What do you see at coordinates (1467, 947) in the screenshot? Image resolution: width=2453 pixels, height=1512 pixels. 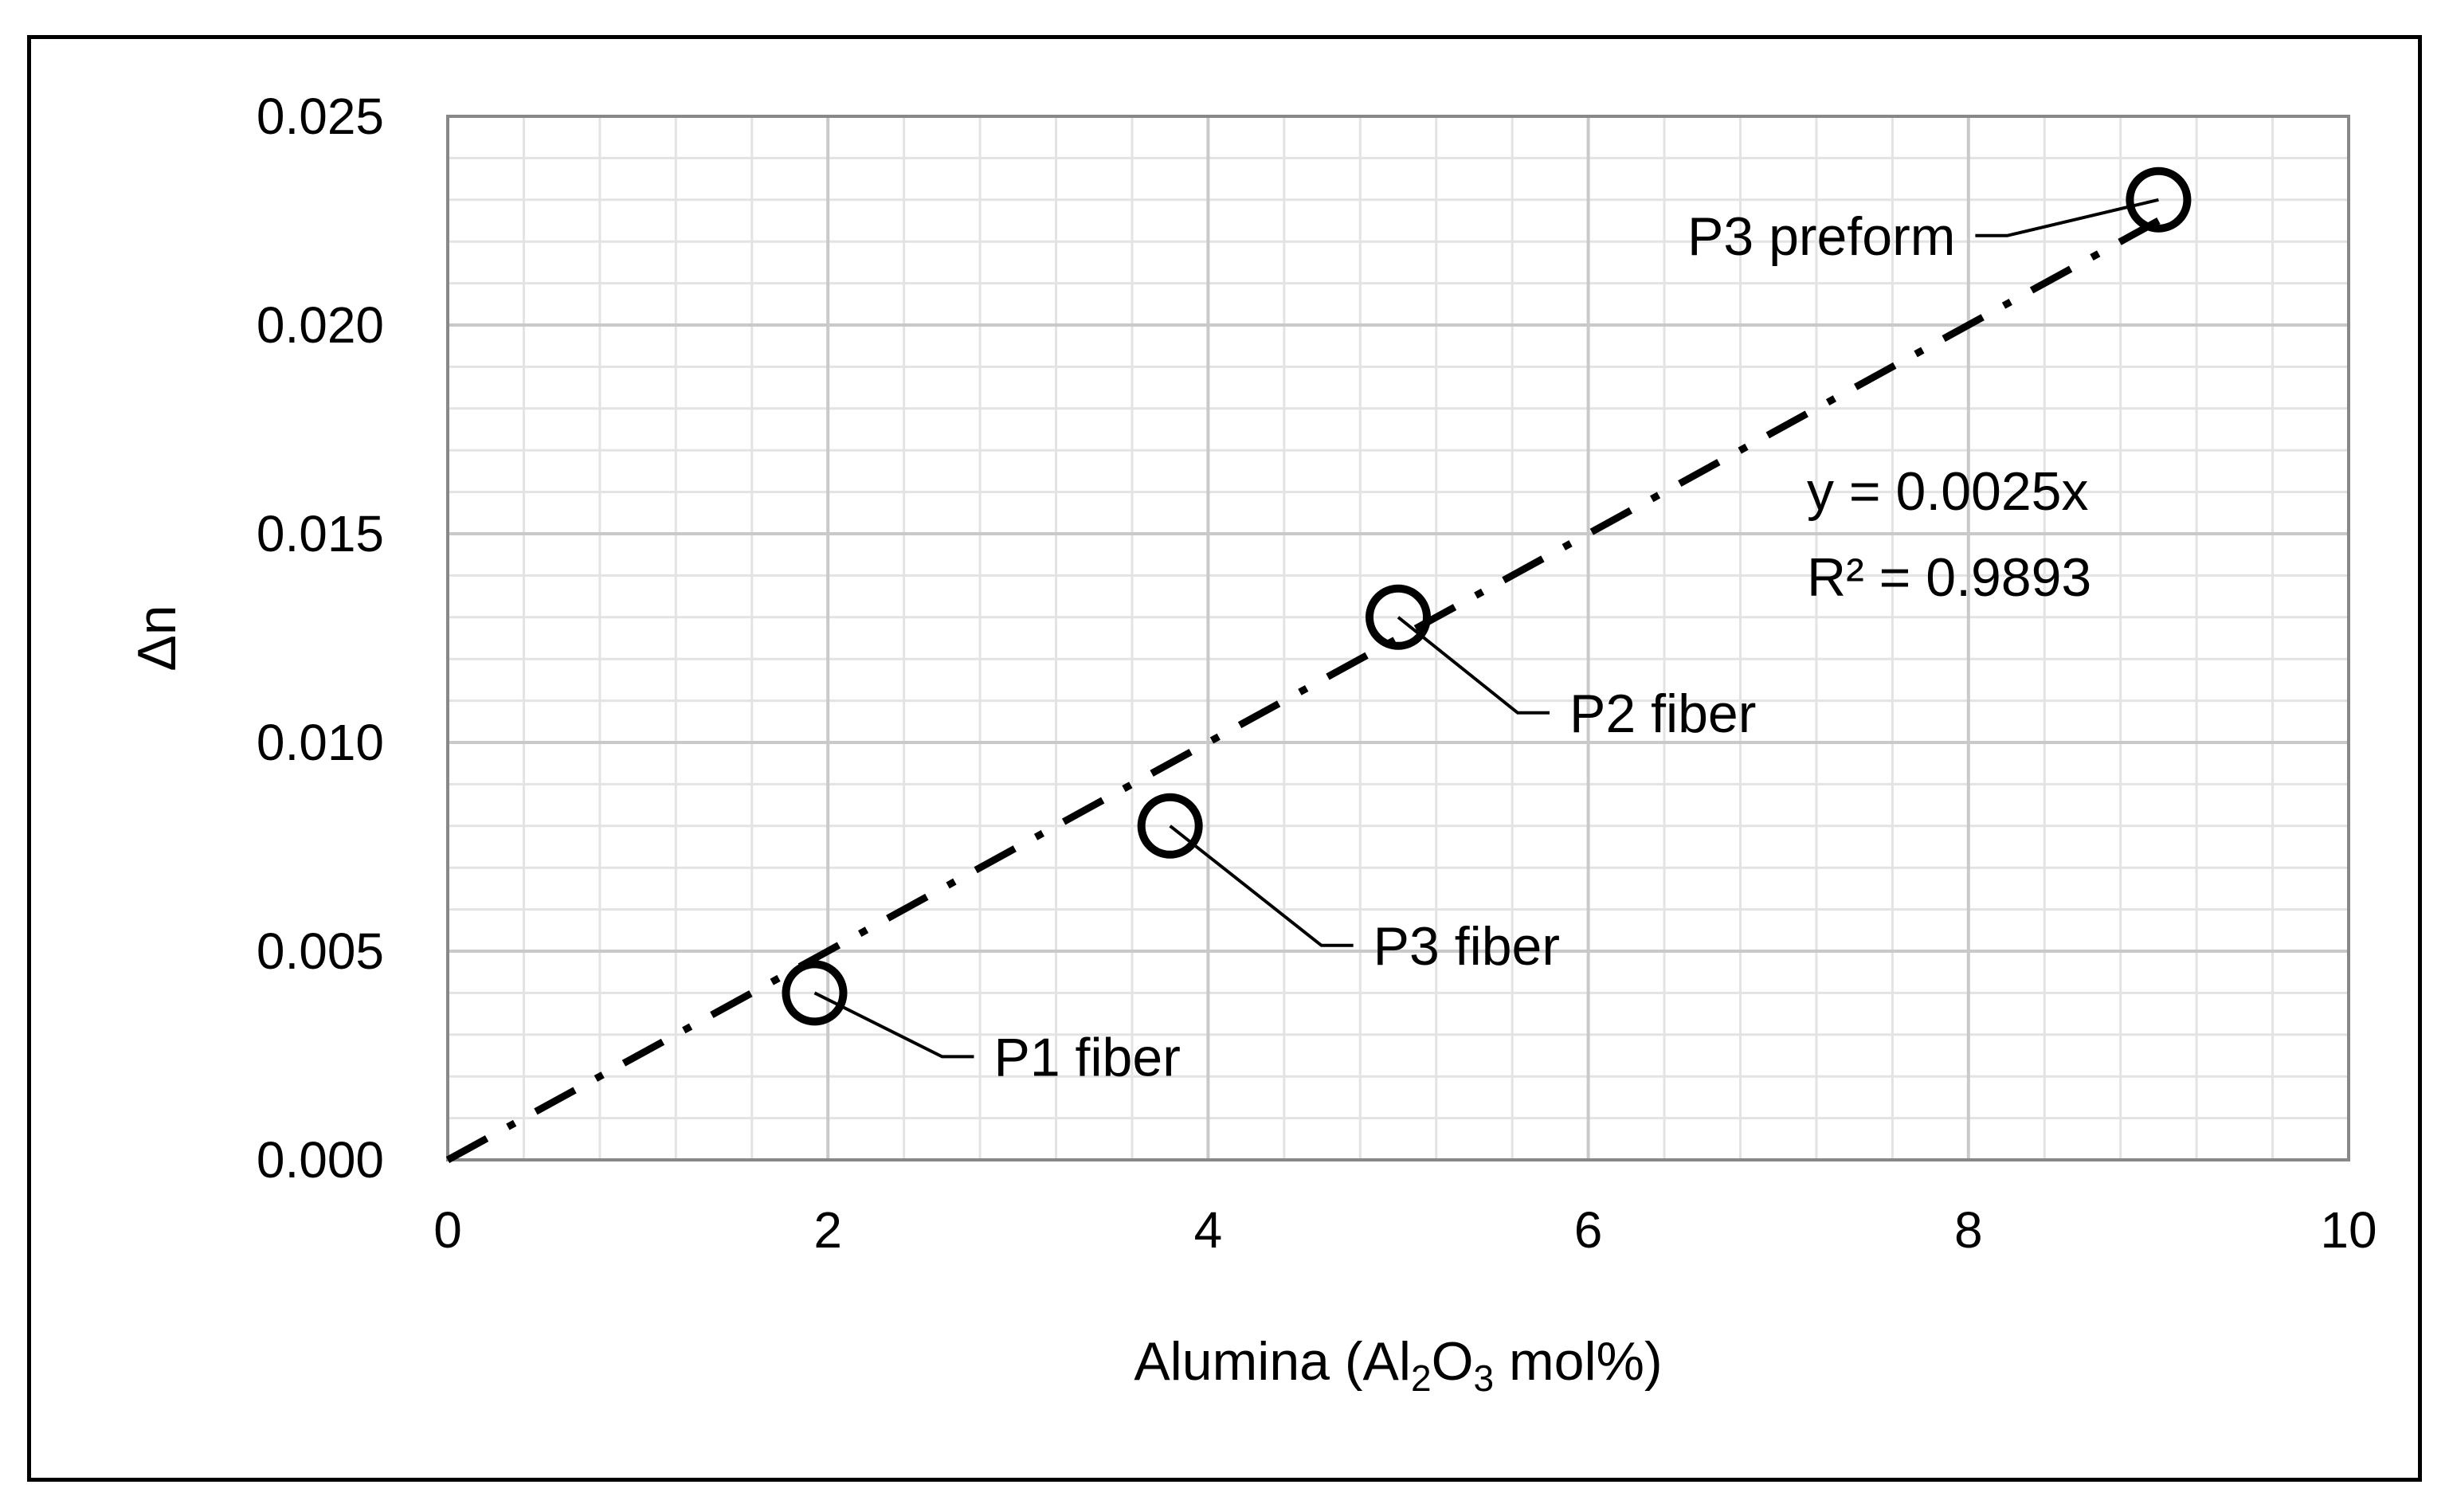 I see `point-label: P3 fiber` at bounding box center [1467, 947].